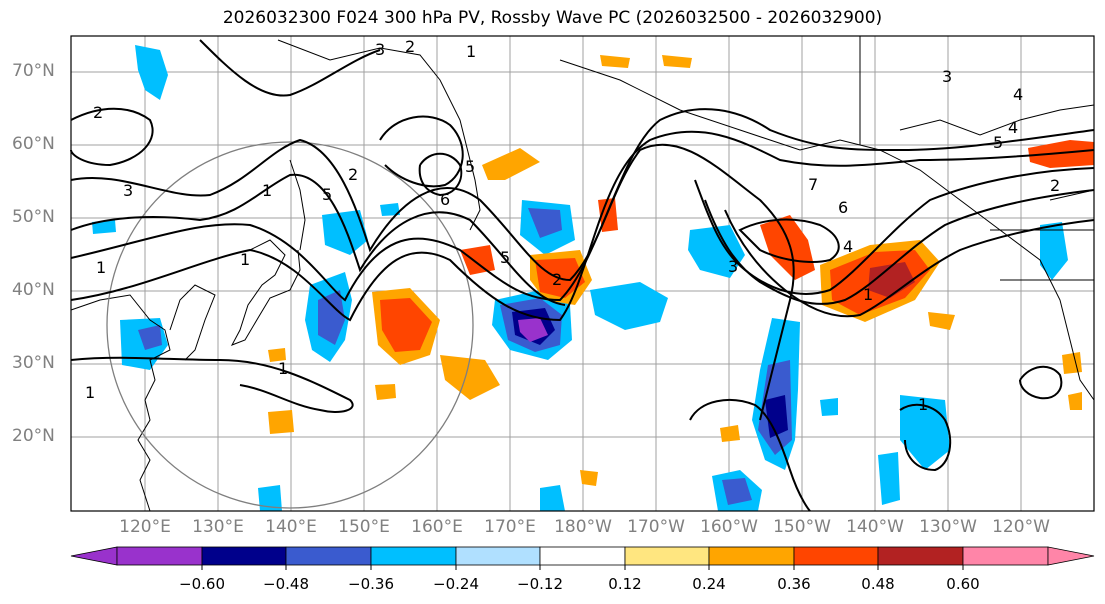 The height and width of the screenshot is (604, 1105). Describe the element at coordinates (33, 363) in the screenshot. I see `lat-tick-label: 30°N` at that location.